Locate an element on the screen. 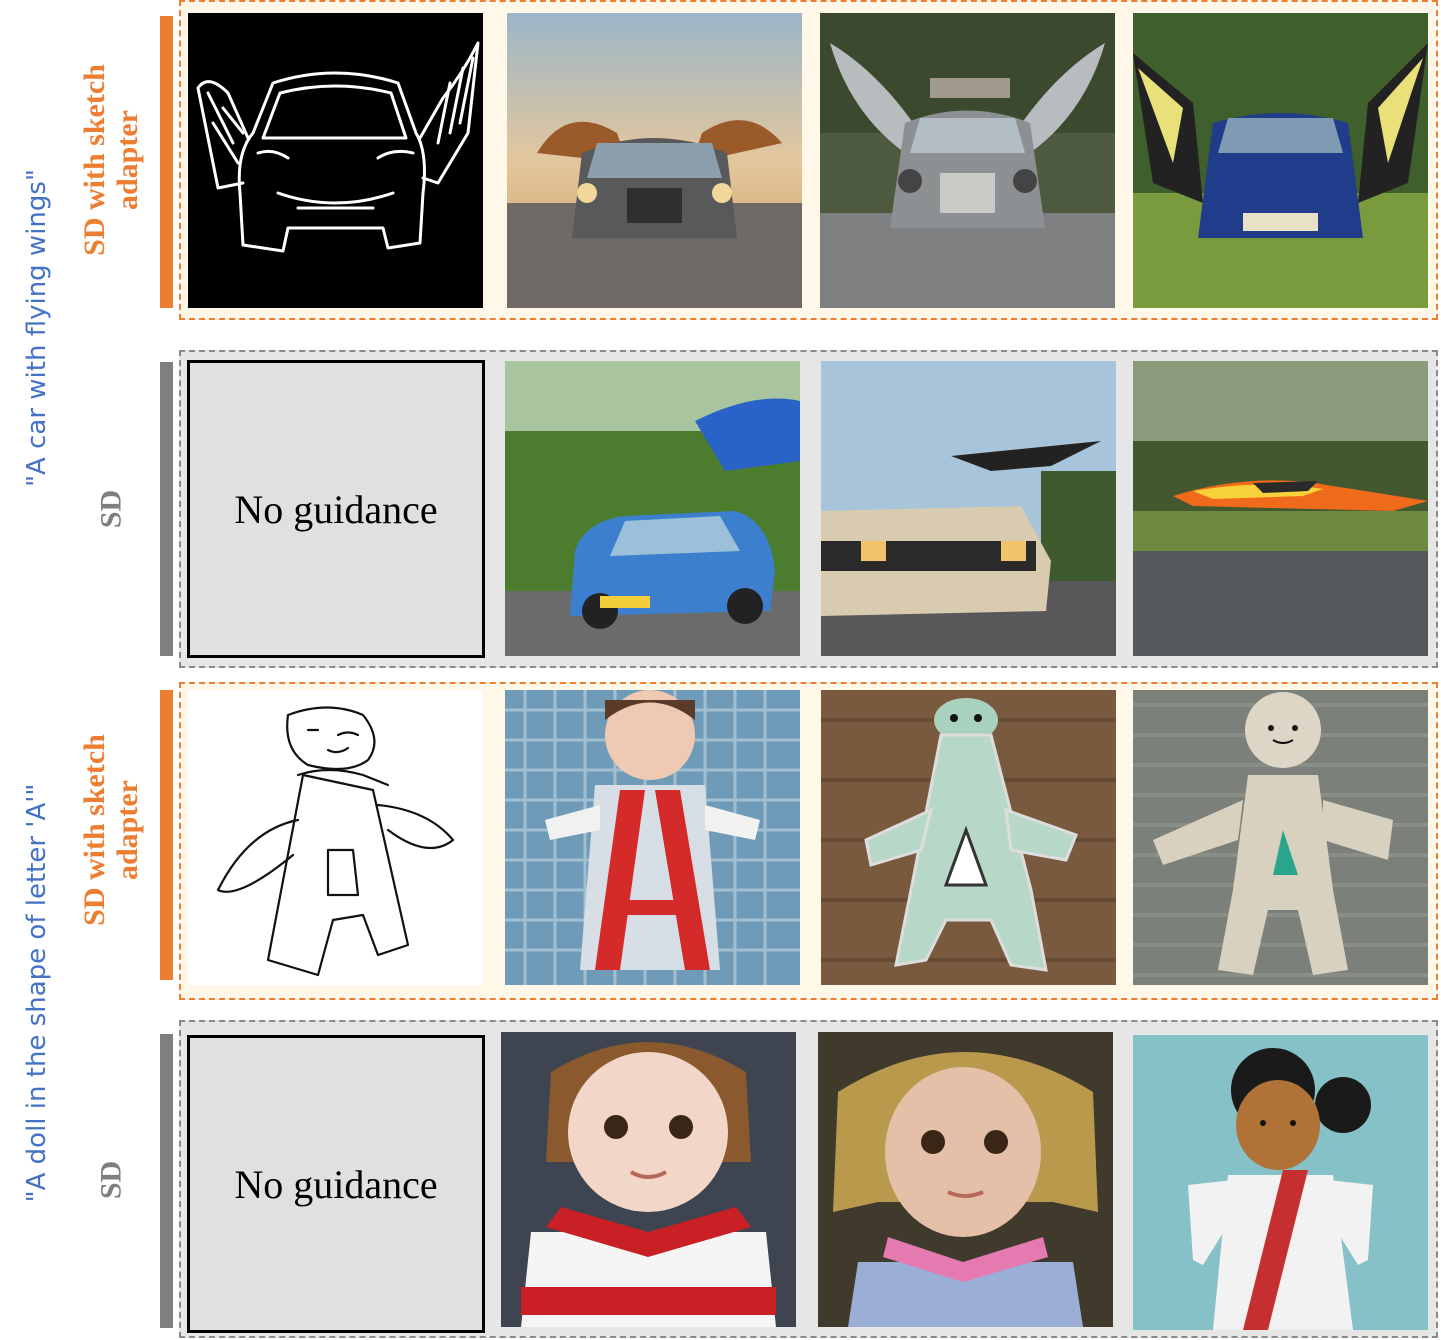 The image size is (1441, 1340). bar-sketch-doll is located at coordinates (166, 835).